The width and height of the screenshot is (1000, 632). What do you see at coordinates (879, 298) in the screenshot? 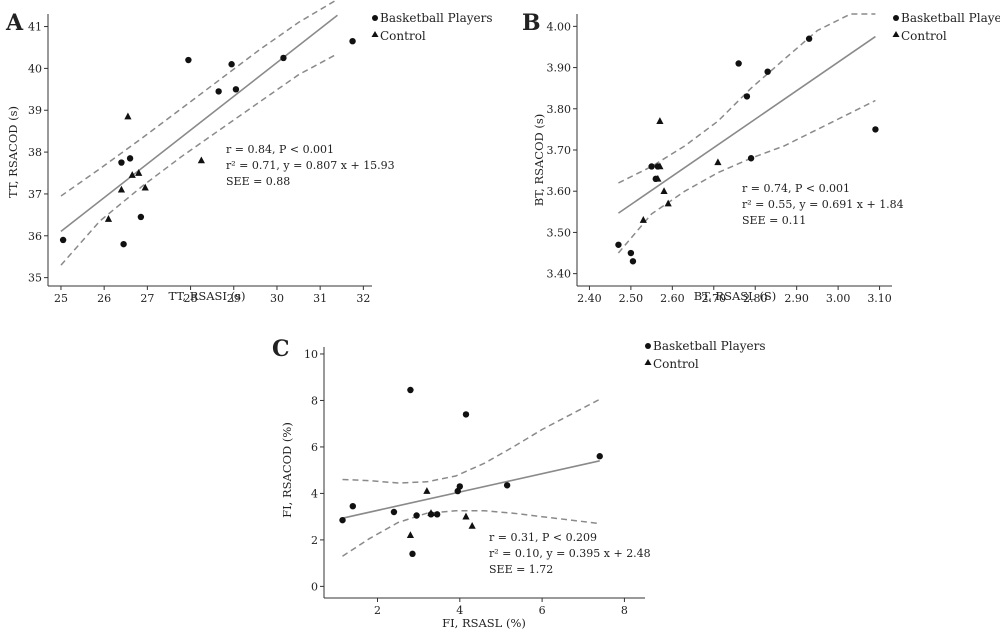
I see `x-tick-label: 3.10` at bounding box center [879, 298].